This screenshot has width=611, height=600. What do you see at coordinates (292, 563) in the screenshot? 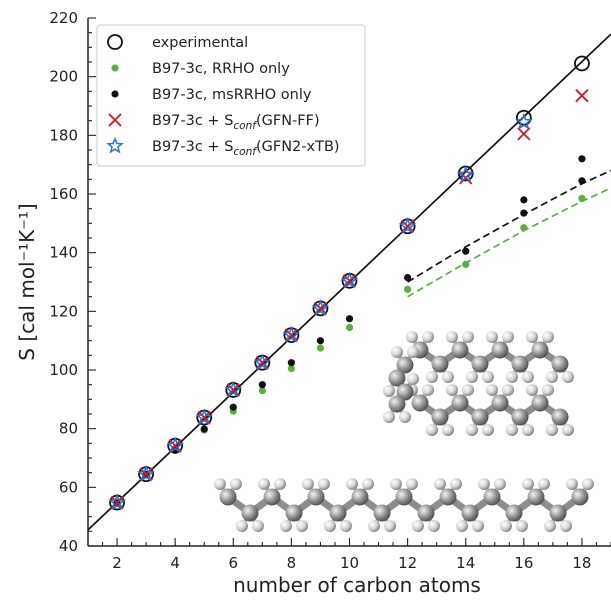
I see `x-tick-label: 8` at bounding box center [292, 563].